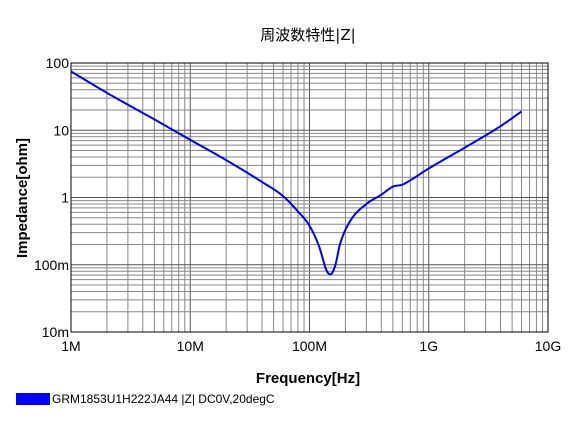 Image resolution: width=575 pixels, height=422 pixels. I want to click on y-tick-labels: 100 10 1 100m 10m, so click(51, 197).